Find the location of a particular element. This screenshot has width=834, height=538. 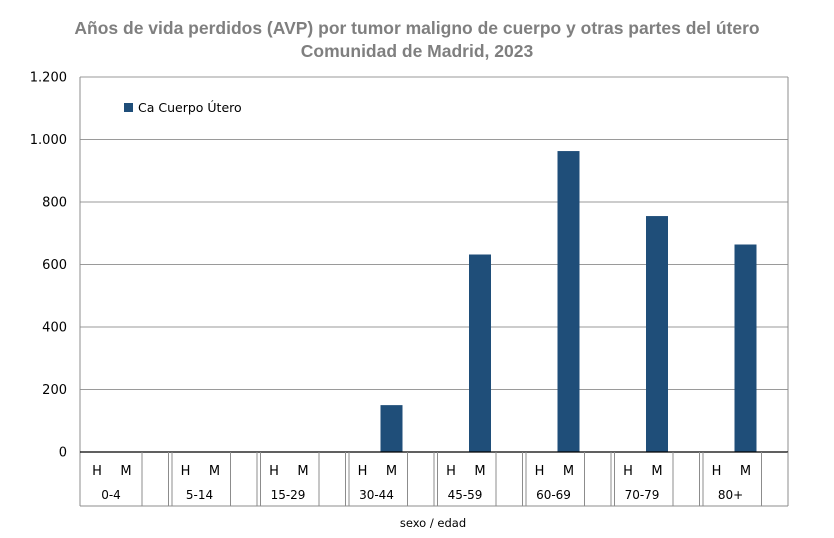

y-axis-ticks: 0 200 400 600 800 1.000 1.200 is located at coordinates (48, 266).